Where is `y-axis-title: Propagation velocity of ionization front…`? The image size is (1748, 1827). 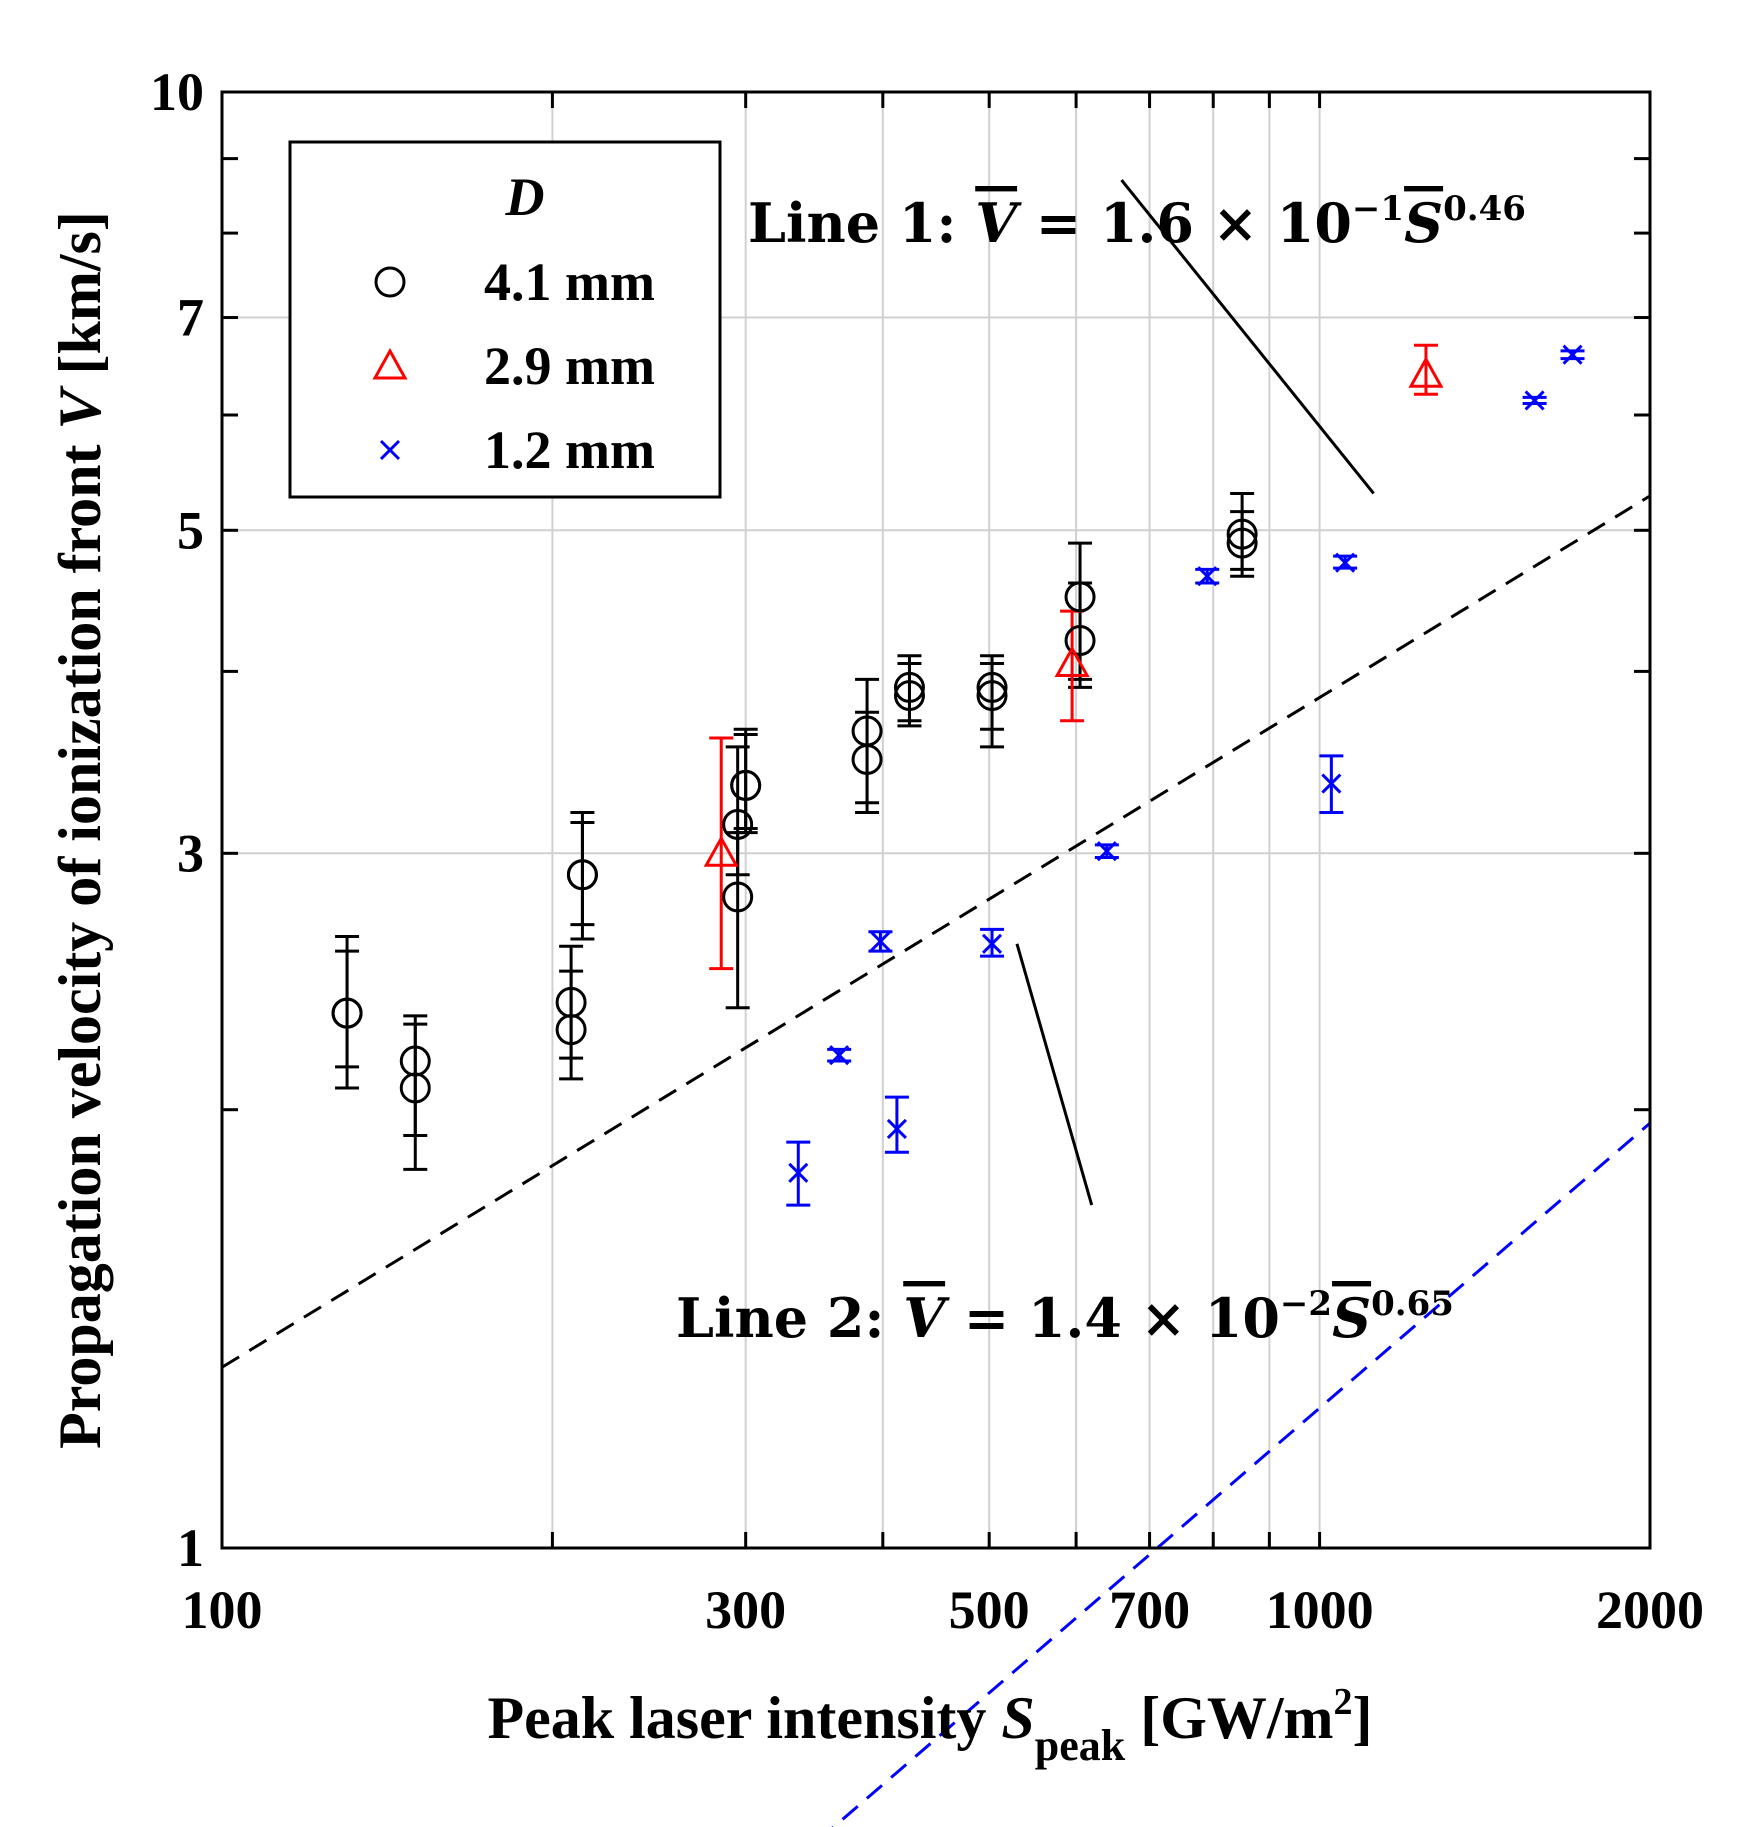
y-axis-title: Propagation velocity of ionization front… is located at coordinates (80, 830).